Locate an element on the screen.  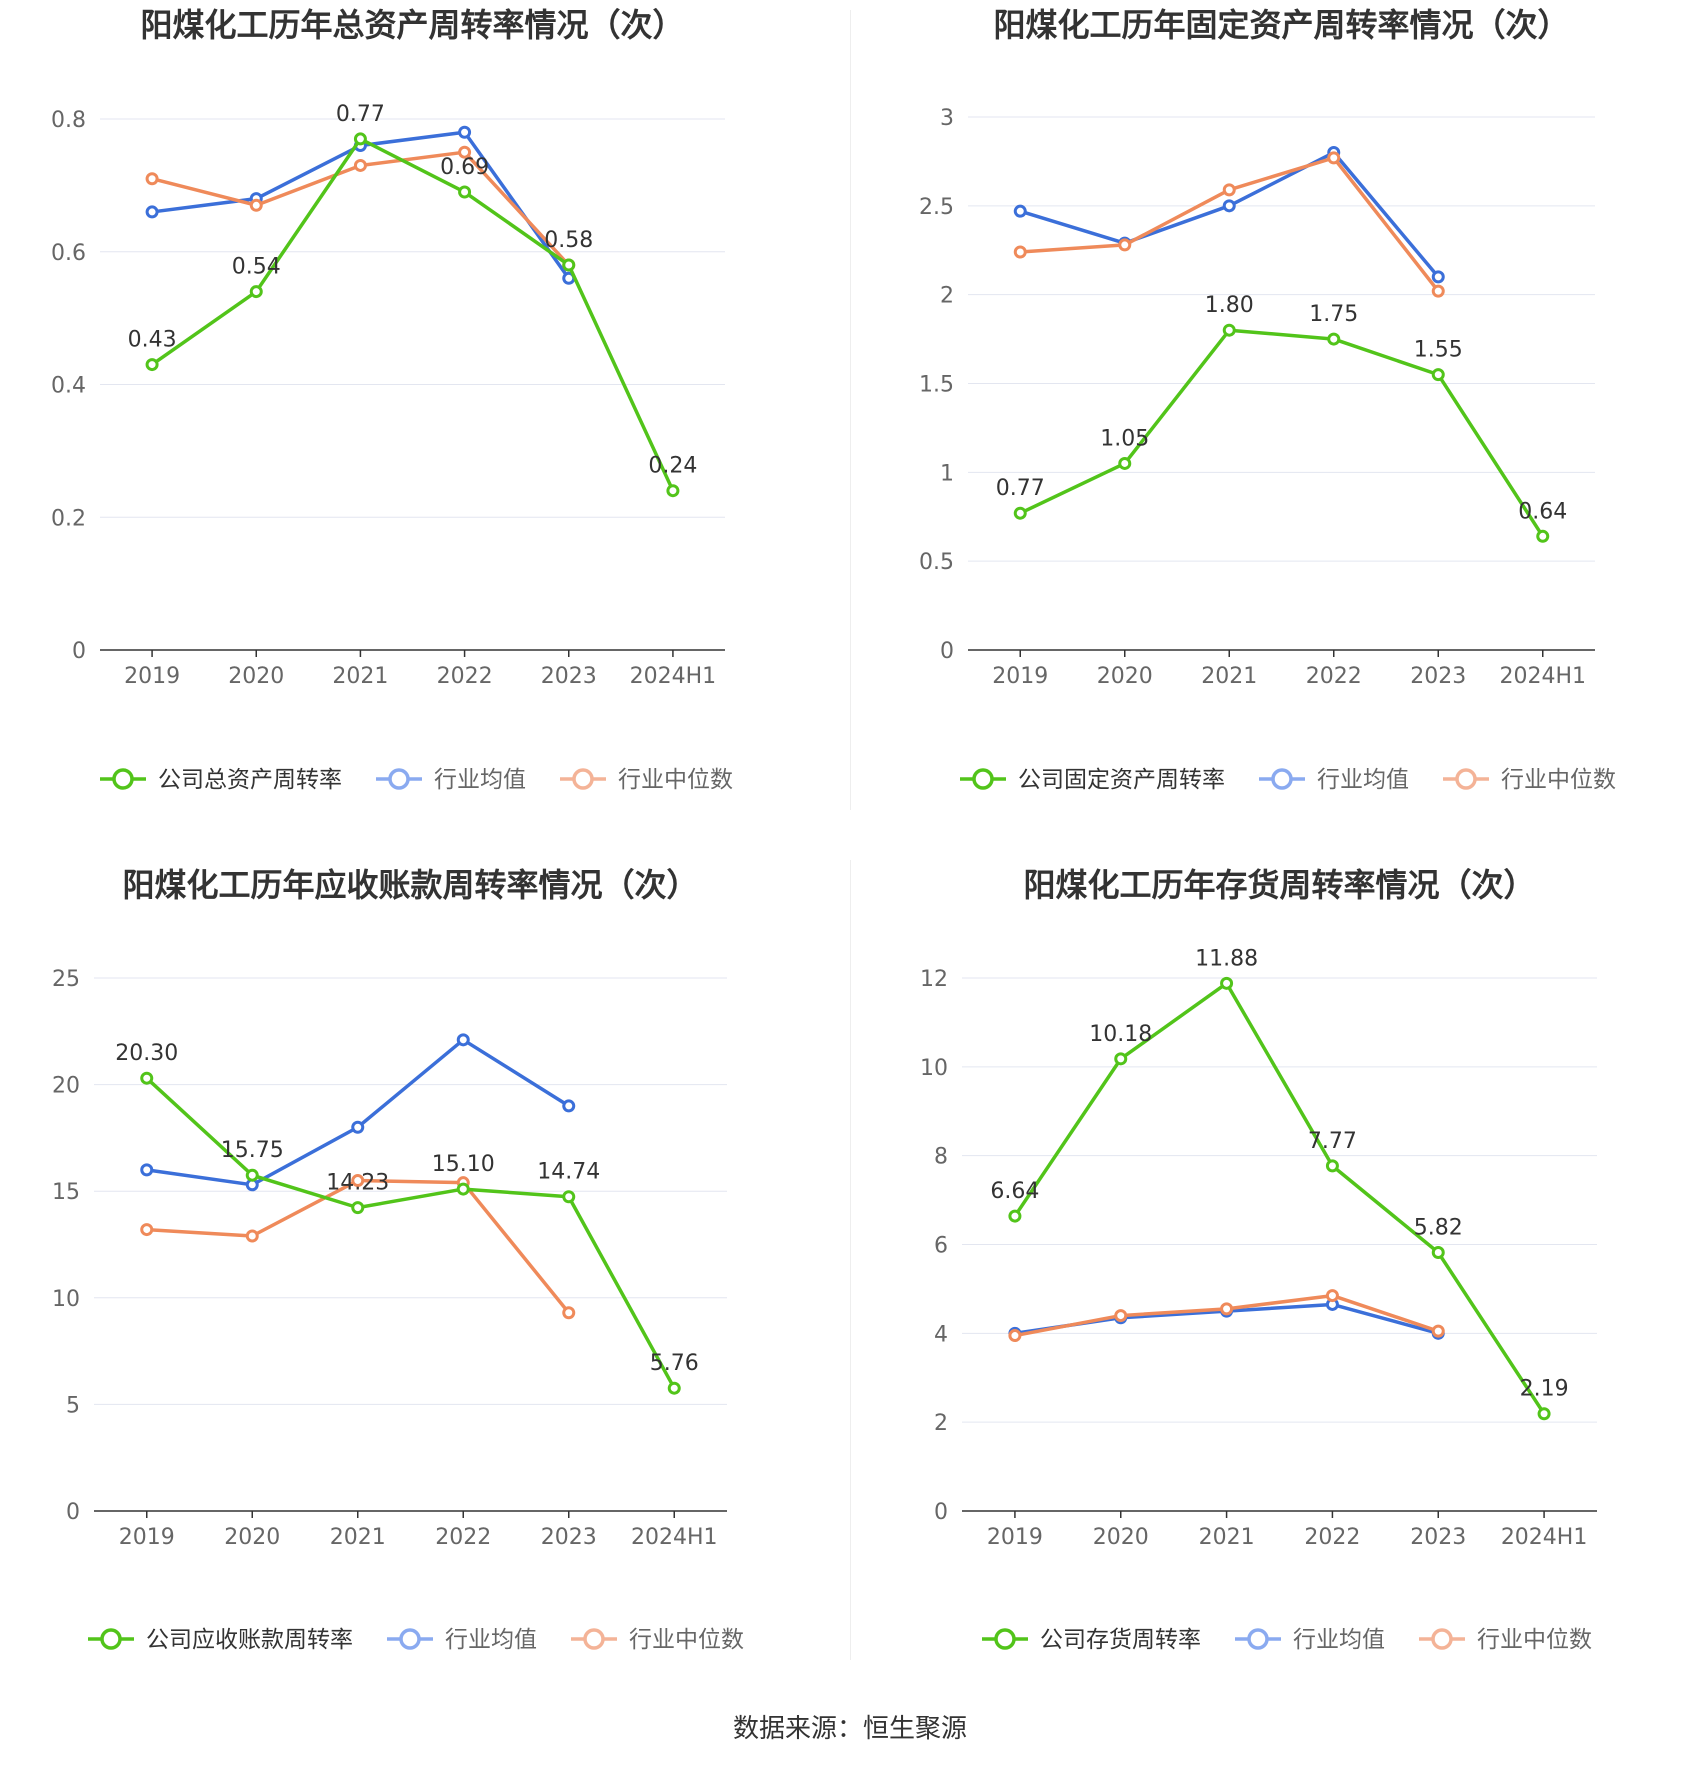
data-label: 14.23 is located at coordinates (357, 1183).